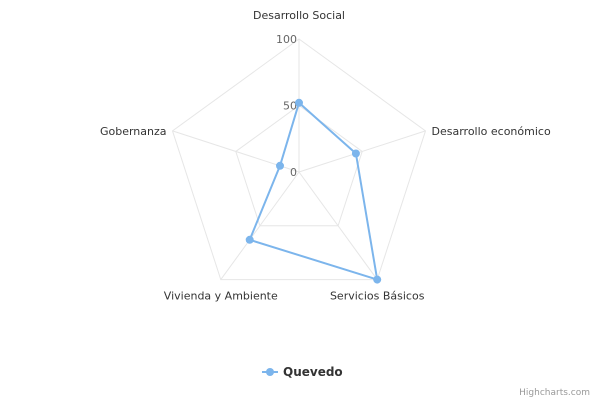 This screenshot has height=400, width=600. What do you see at coordinates (290, 106) in the screenshot?
I see `tick-label: 50` at bounding box center [290, 106].